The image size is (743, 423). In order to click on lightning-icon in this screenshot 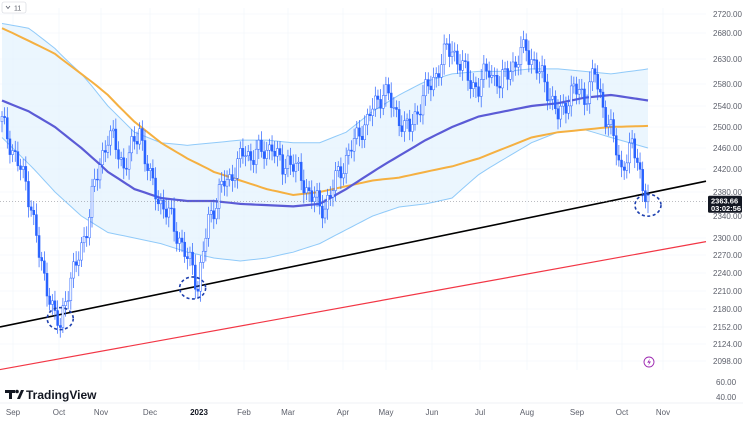, I will do `click(649, 362)`.